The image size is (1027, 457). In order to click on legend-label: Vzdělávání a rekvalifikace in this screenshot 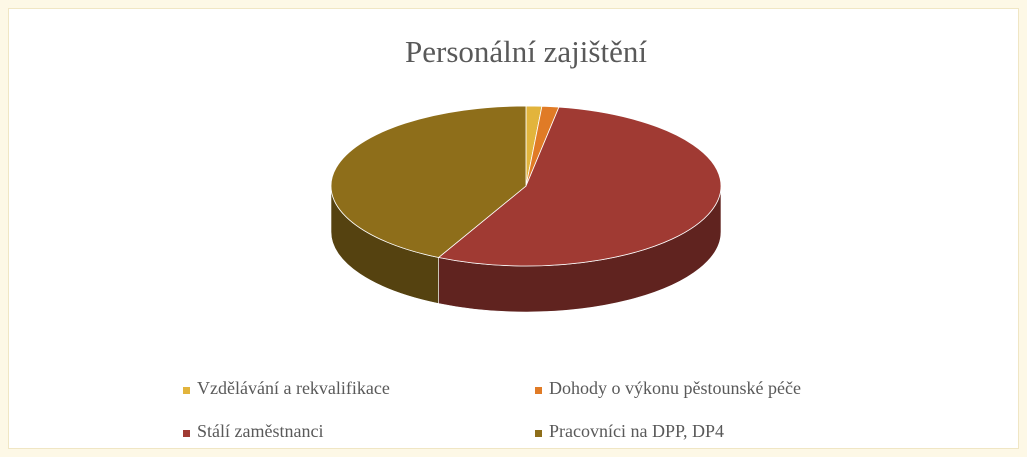, I will do `click(293, 388)`.